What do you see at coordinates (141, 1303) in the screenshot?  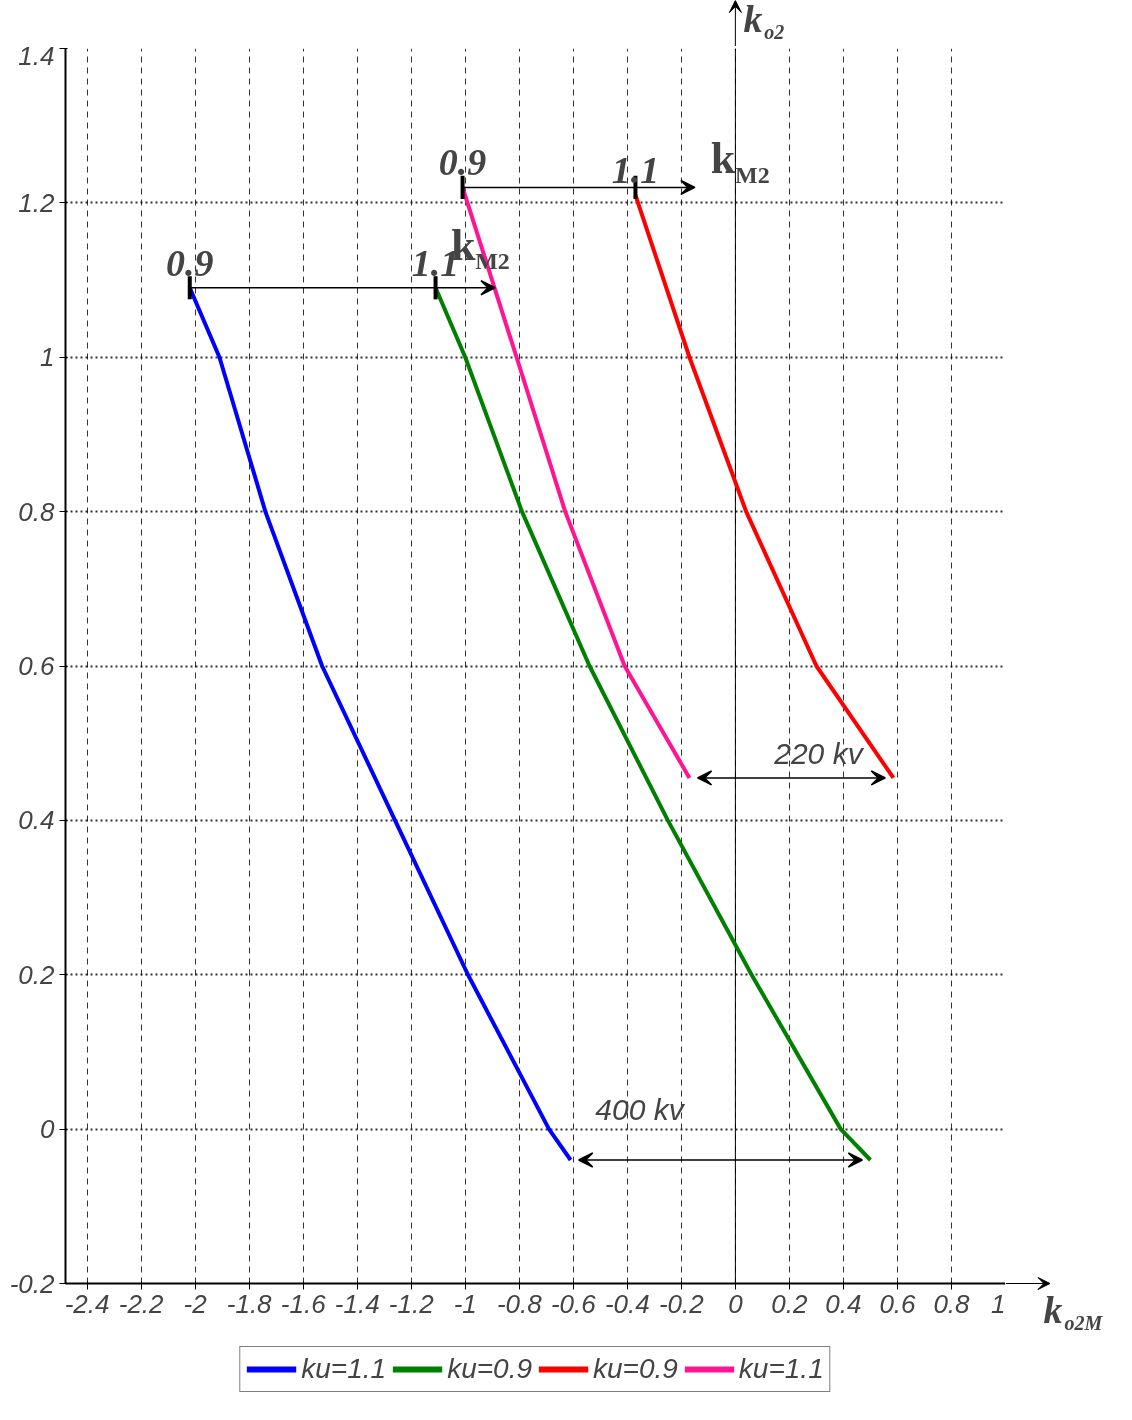 I see `x-tick-label: -2.2` at bounding box center [141, 1303].